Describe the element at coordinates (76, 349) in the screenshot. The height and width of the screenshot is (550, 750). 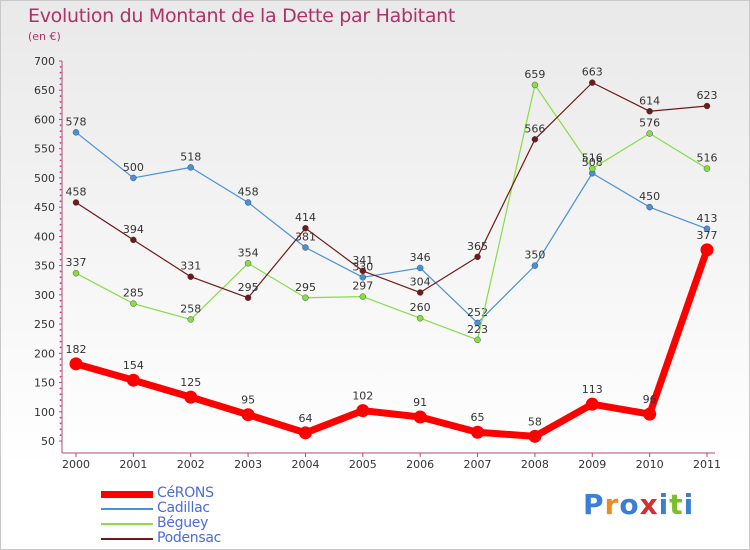
I see `data-label: 182` at that location.